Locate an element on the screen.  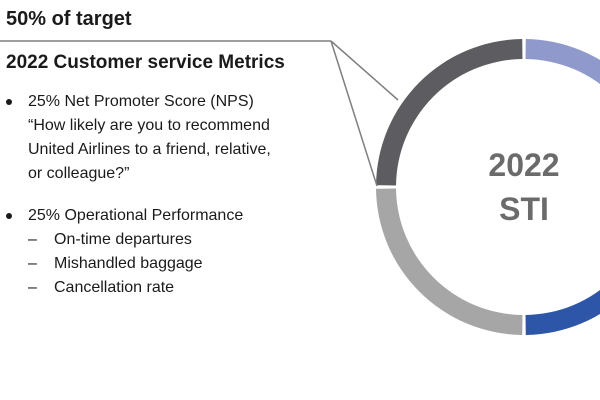
donut-center-label: STI is located at coordinates (524, 209).